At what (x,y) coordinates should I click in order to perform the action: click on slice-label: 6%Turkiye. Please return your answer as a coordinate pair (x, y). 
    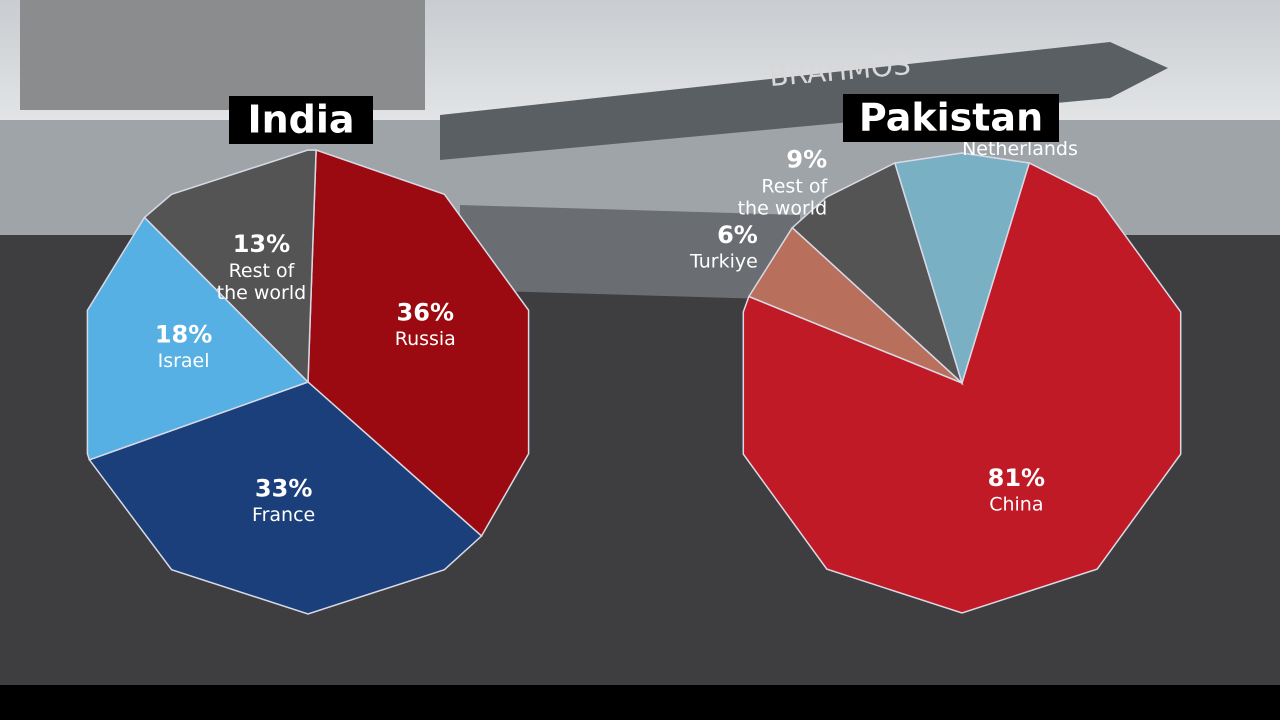
    Looking at the image, I should click on (723, 246).